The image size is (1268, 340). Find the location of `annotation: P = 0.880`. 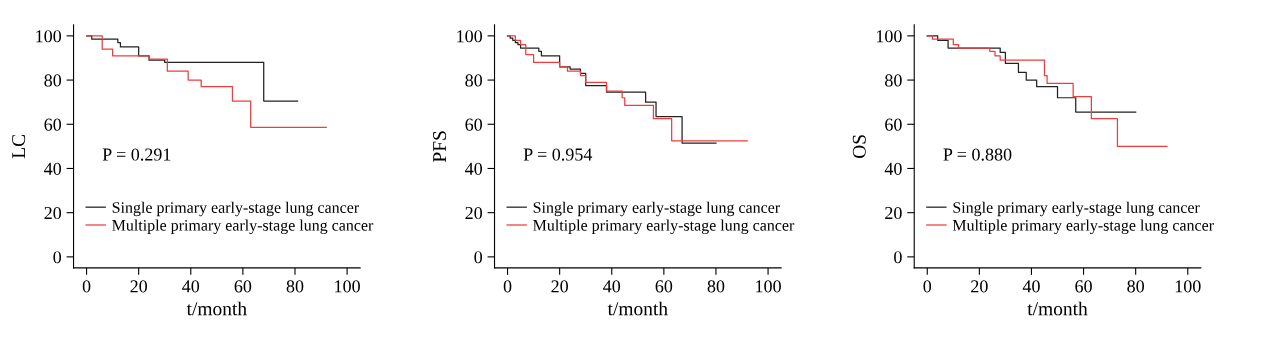

annotation: P = 0.880 is located at coordinates (977, 154).